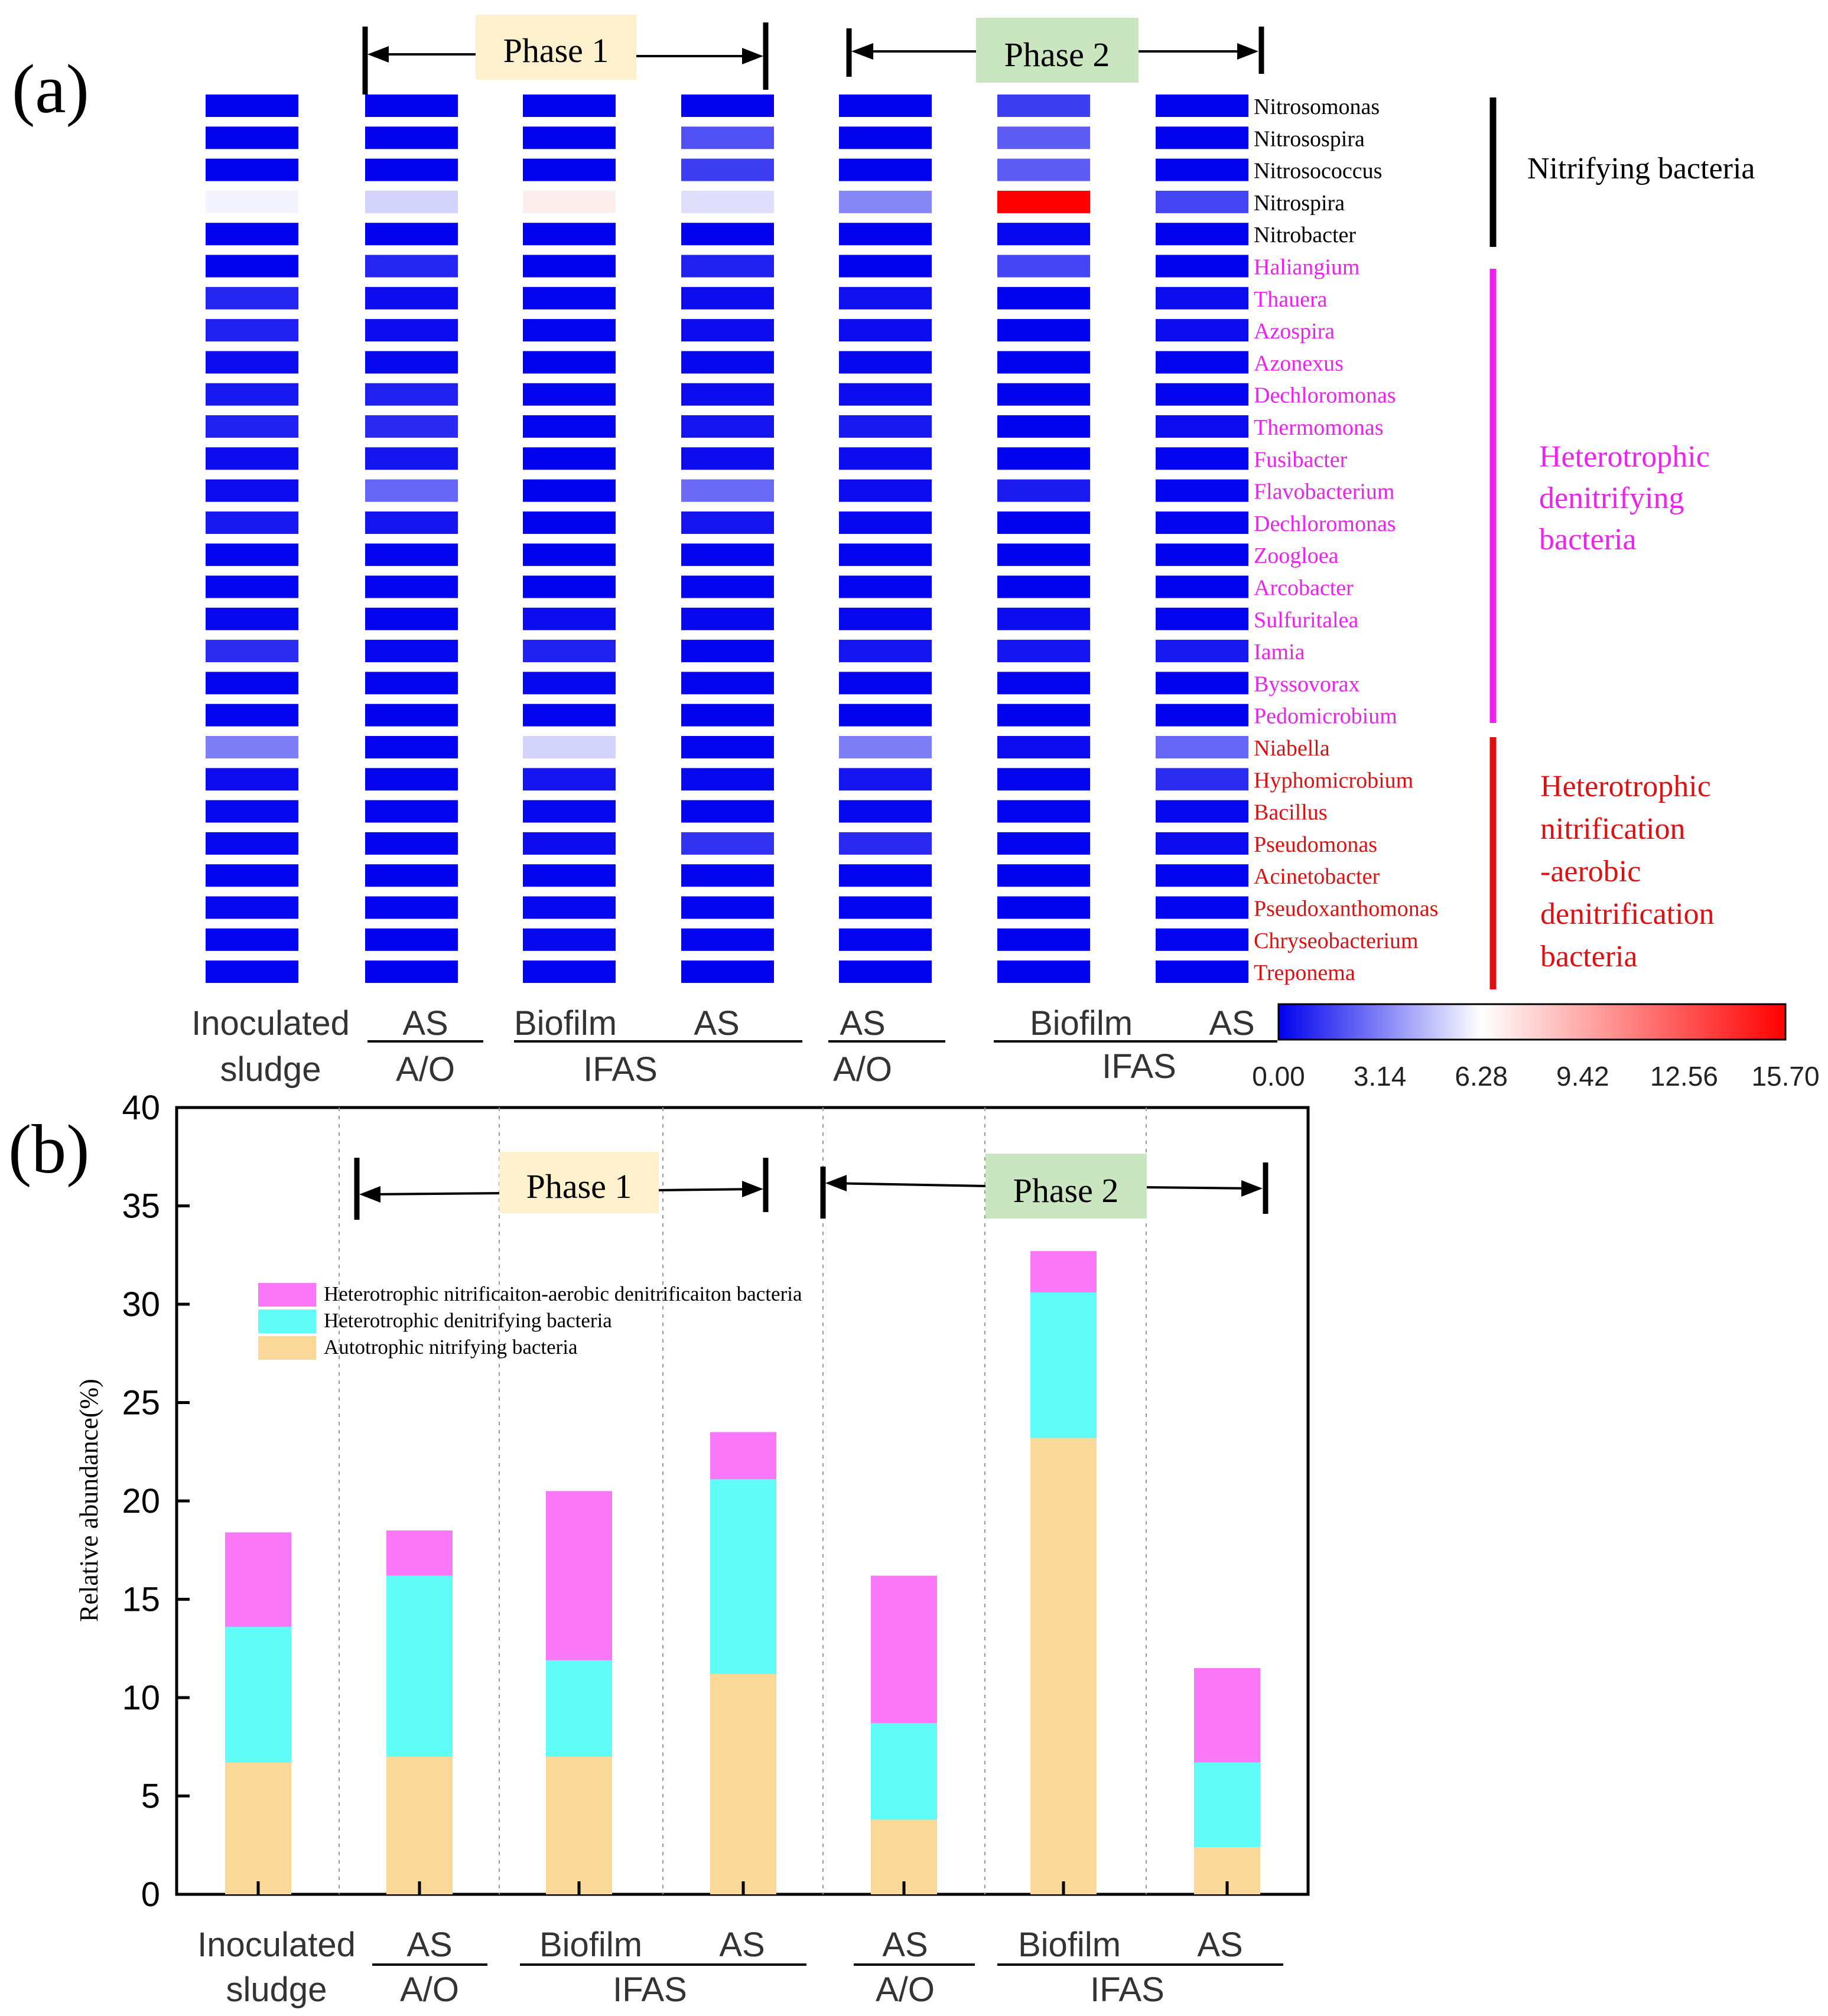  I want to click on colorbar, so click(1532, 1022).